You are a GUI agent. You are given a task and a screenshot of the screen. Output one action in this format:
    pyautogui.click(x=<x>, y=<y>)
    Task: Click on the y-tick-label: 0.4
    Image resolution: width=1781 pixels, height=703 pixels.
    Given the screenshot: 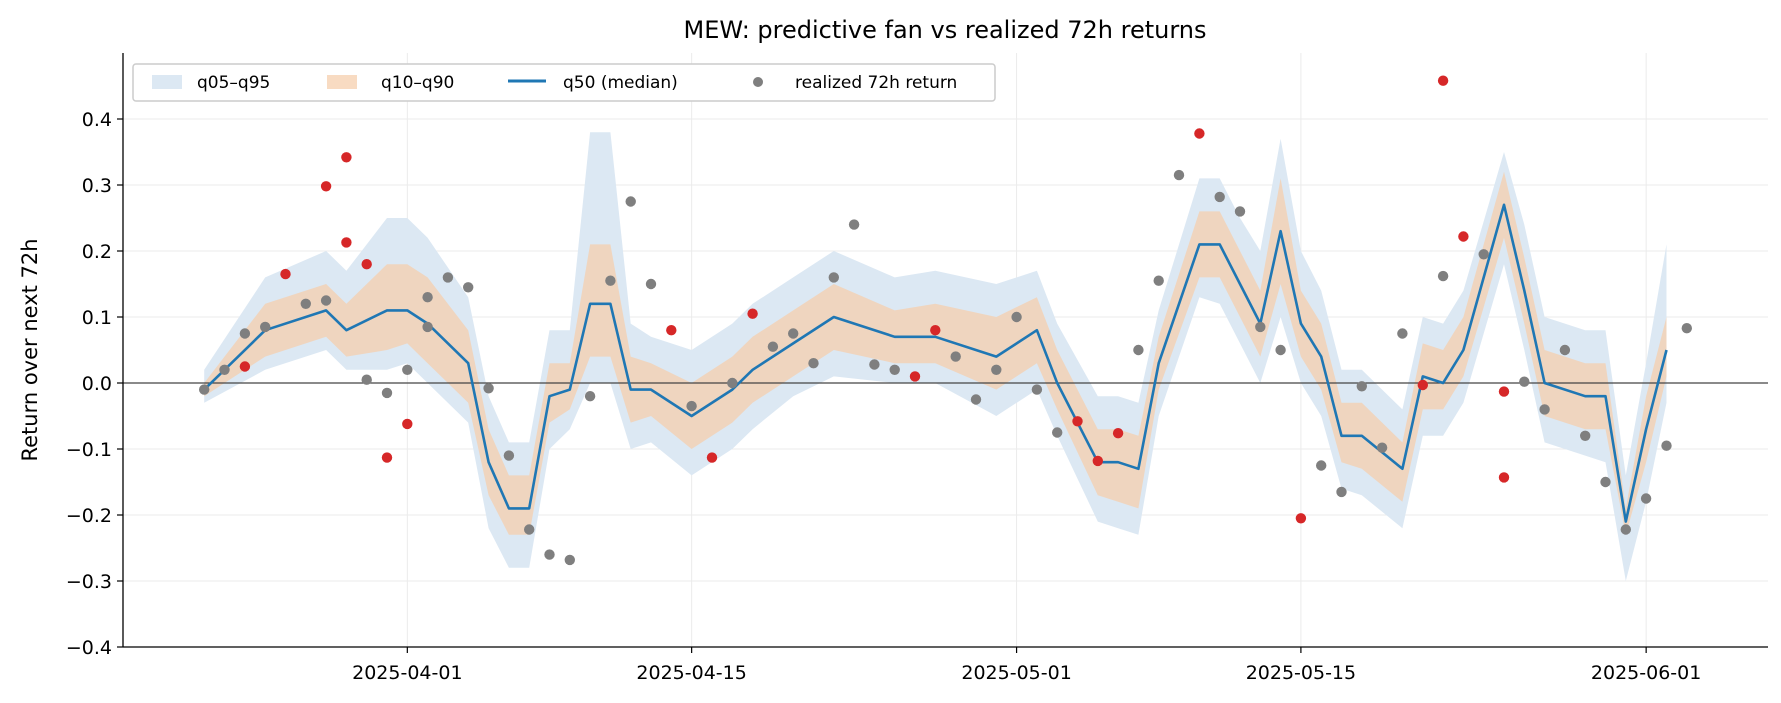 What is the action you would take?
    pyautogui.click(x=97, y=120)
    